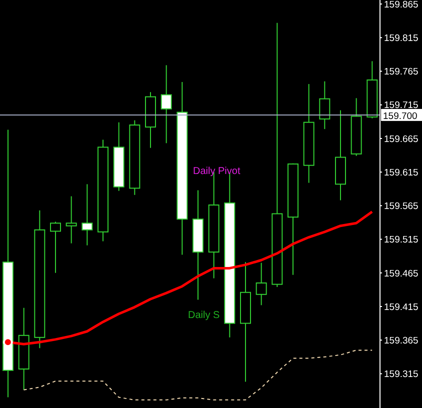  Describe the element at coordinates (401, 139) in the screenshot. I see `y-tick-label: 159.665` at that location.